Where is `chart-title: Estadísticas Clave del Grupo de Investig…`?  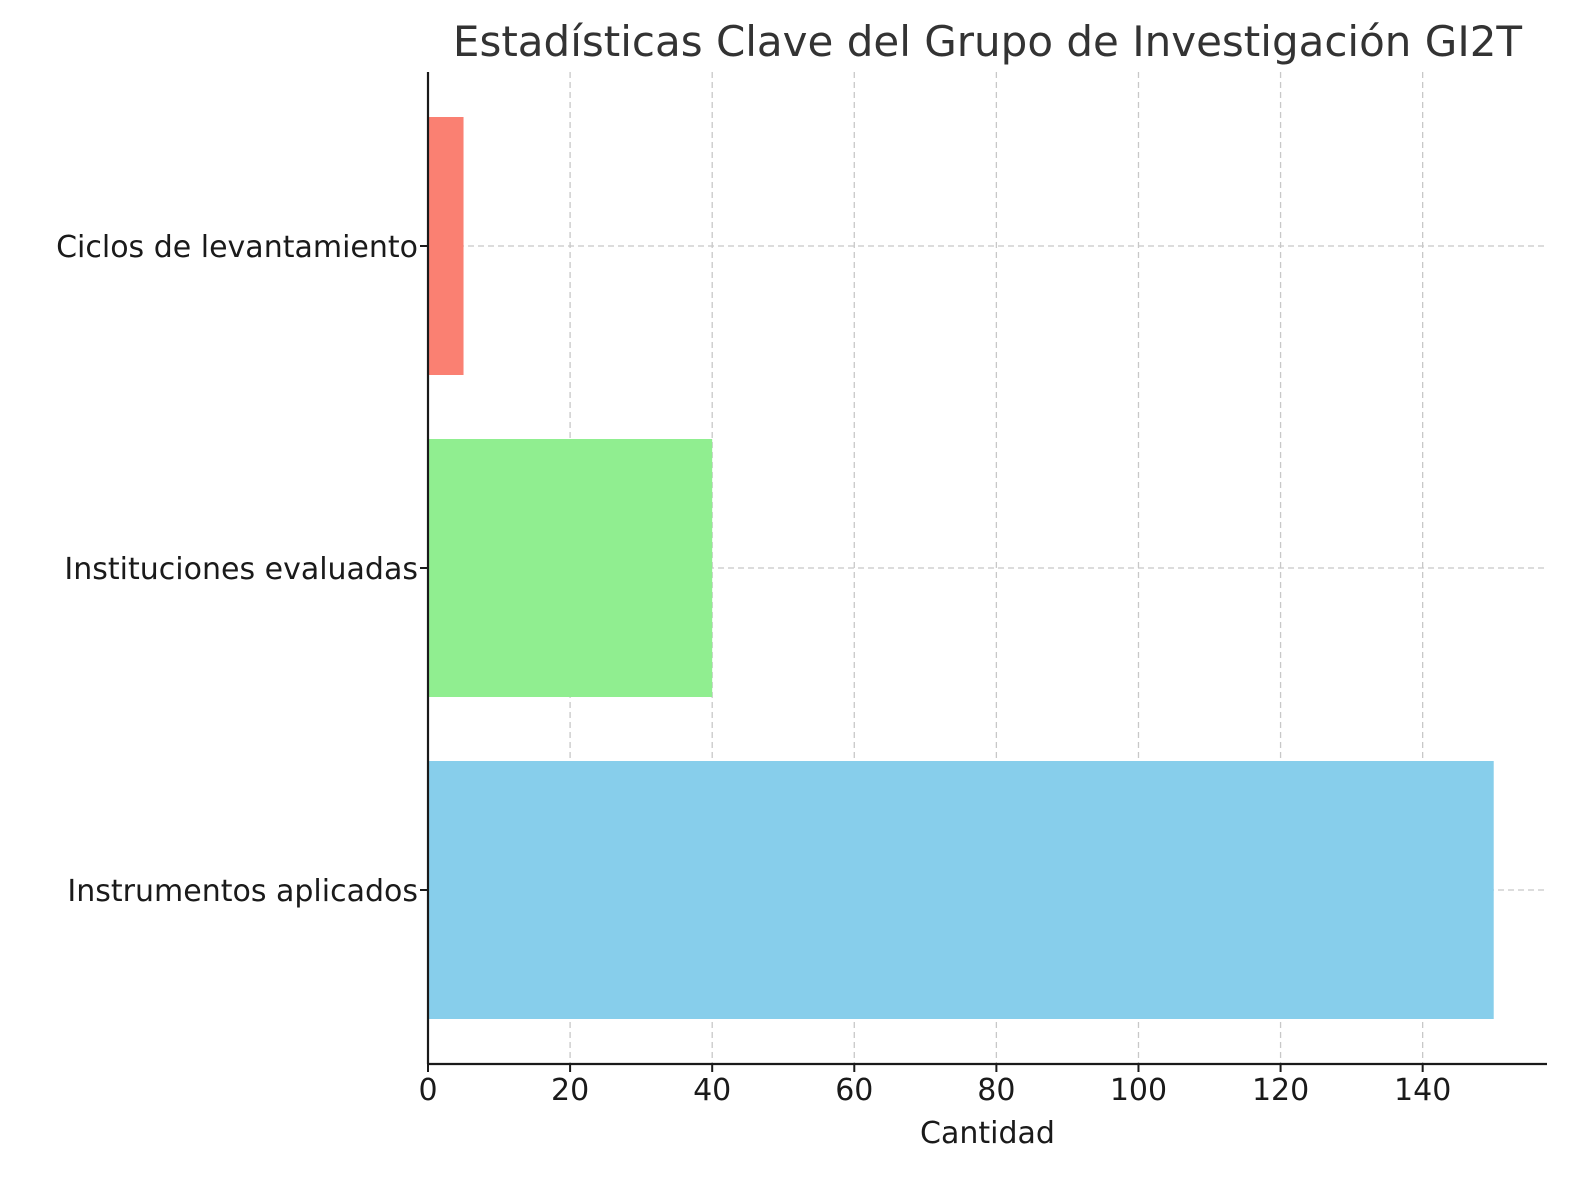
chart-title: Estadísticas Clave del Grupo de Investig… is located at coordinates (988, 41).